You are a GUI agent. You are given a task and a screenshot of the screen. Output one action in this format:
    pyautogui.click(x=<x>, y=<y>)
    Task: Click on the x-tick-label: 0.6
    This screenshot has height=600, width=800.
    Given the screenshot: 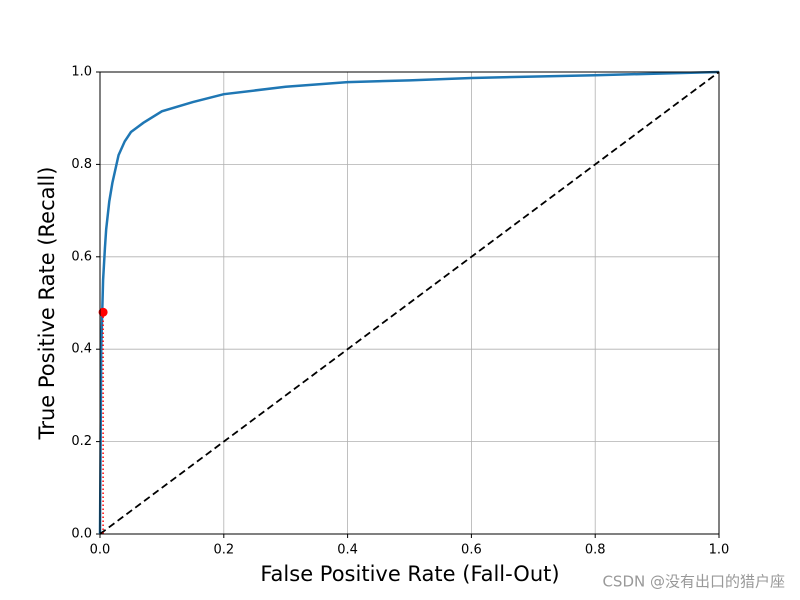 What is the action you would take?
    pyautogui.click(x=471, y=550)
    